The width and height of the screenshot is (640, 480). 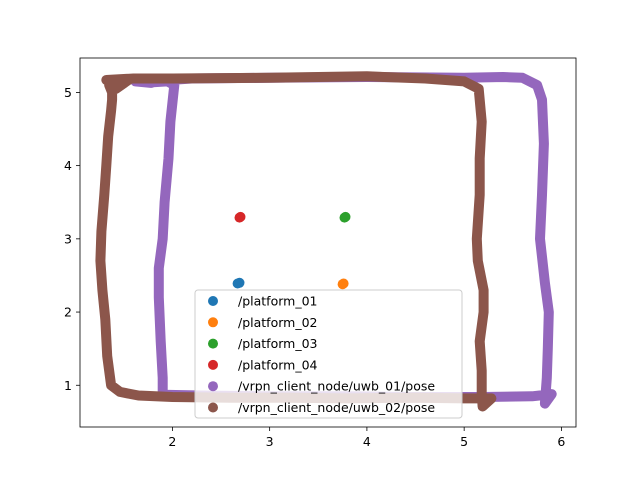 I want to click on y-tick-label: 1, so click(x=68, y=385).